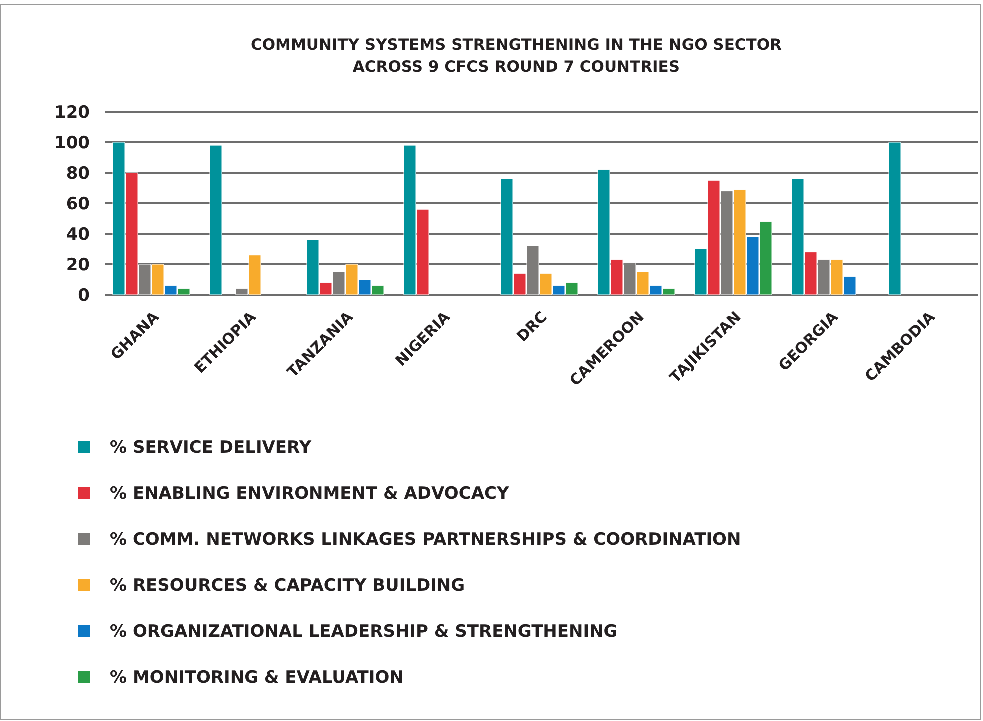 This screenshot has height=721, width=983. What do you see at coordinates (72, 144) in the screenshot?
I see `y-tick-label: 100` at bounding box center [72, 144].